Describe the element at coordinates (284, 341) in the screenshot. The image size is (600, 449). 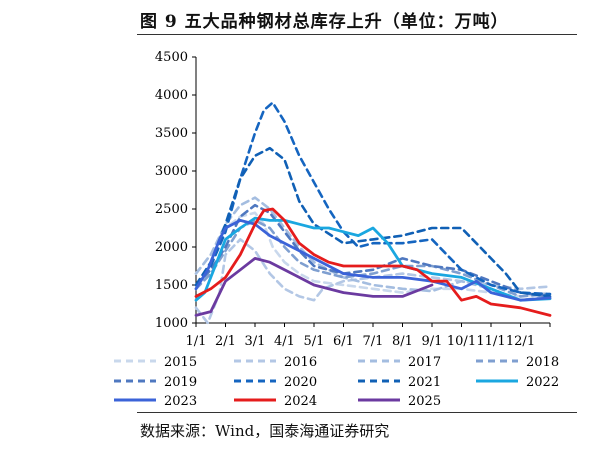
I see `x-tick-label: 4/1` at that location.